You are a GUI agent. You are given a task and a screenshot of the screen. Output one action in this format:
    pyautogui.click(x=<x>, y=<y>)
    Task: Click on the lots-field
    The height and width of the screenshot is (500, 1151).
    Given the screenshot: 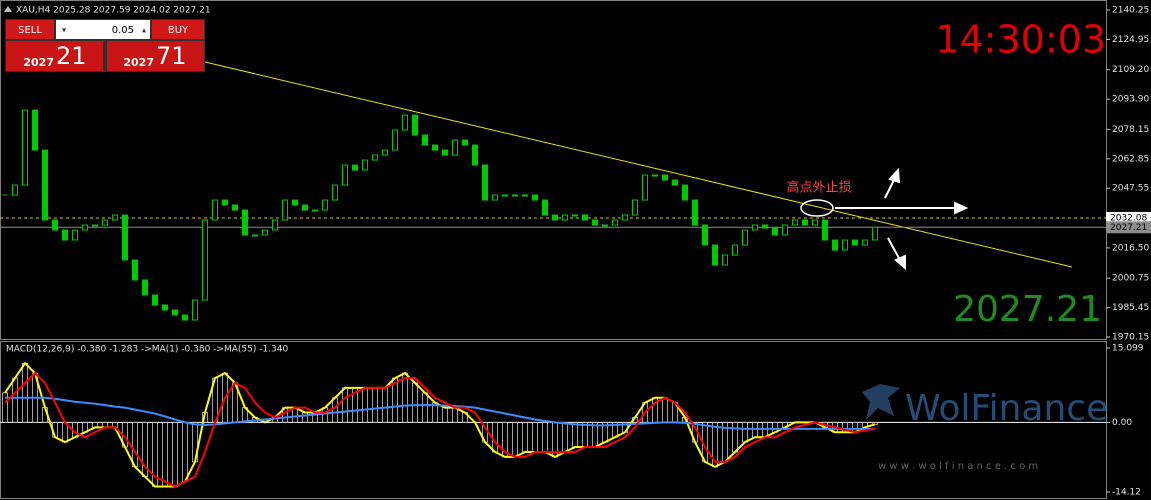 What is the action you would take?
    pyautogui.click(x=103, y=29)
    